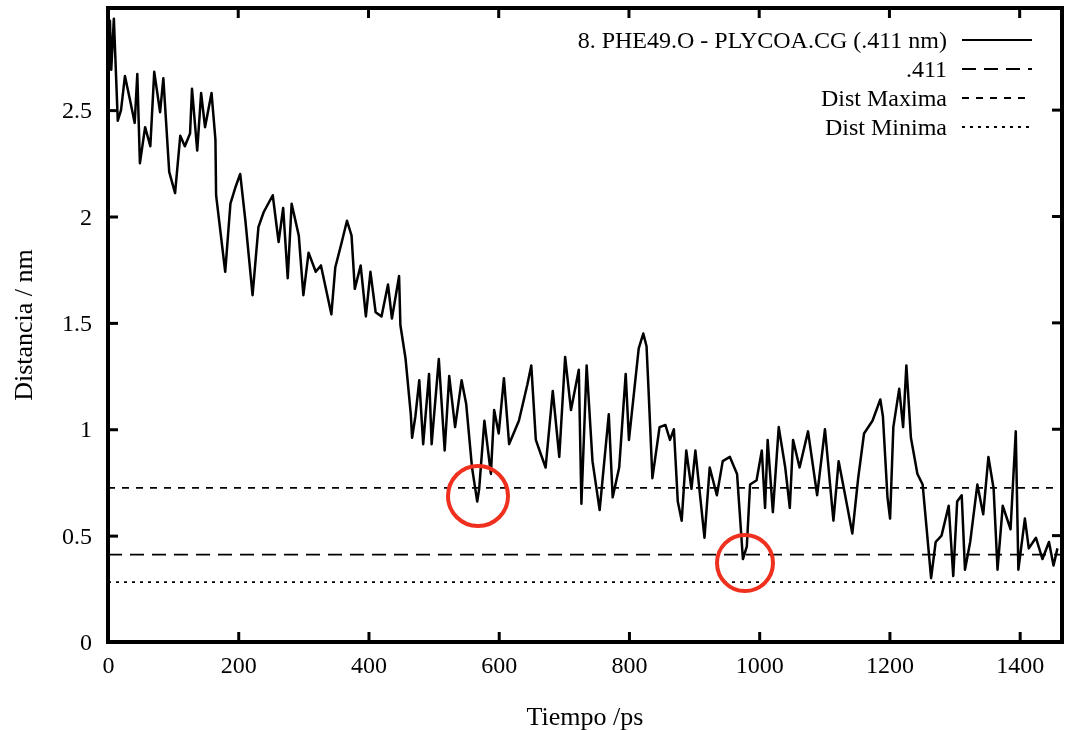 Image resolution: width=1068 pixels, height=730 pixels. I want to click on x-axis-title: Tiempo /ps, so click(585, 716).